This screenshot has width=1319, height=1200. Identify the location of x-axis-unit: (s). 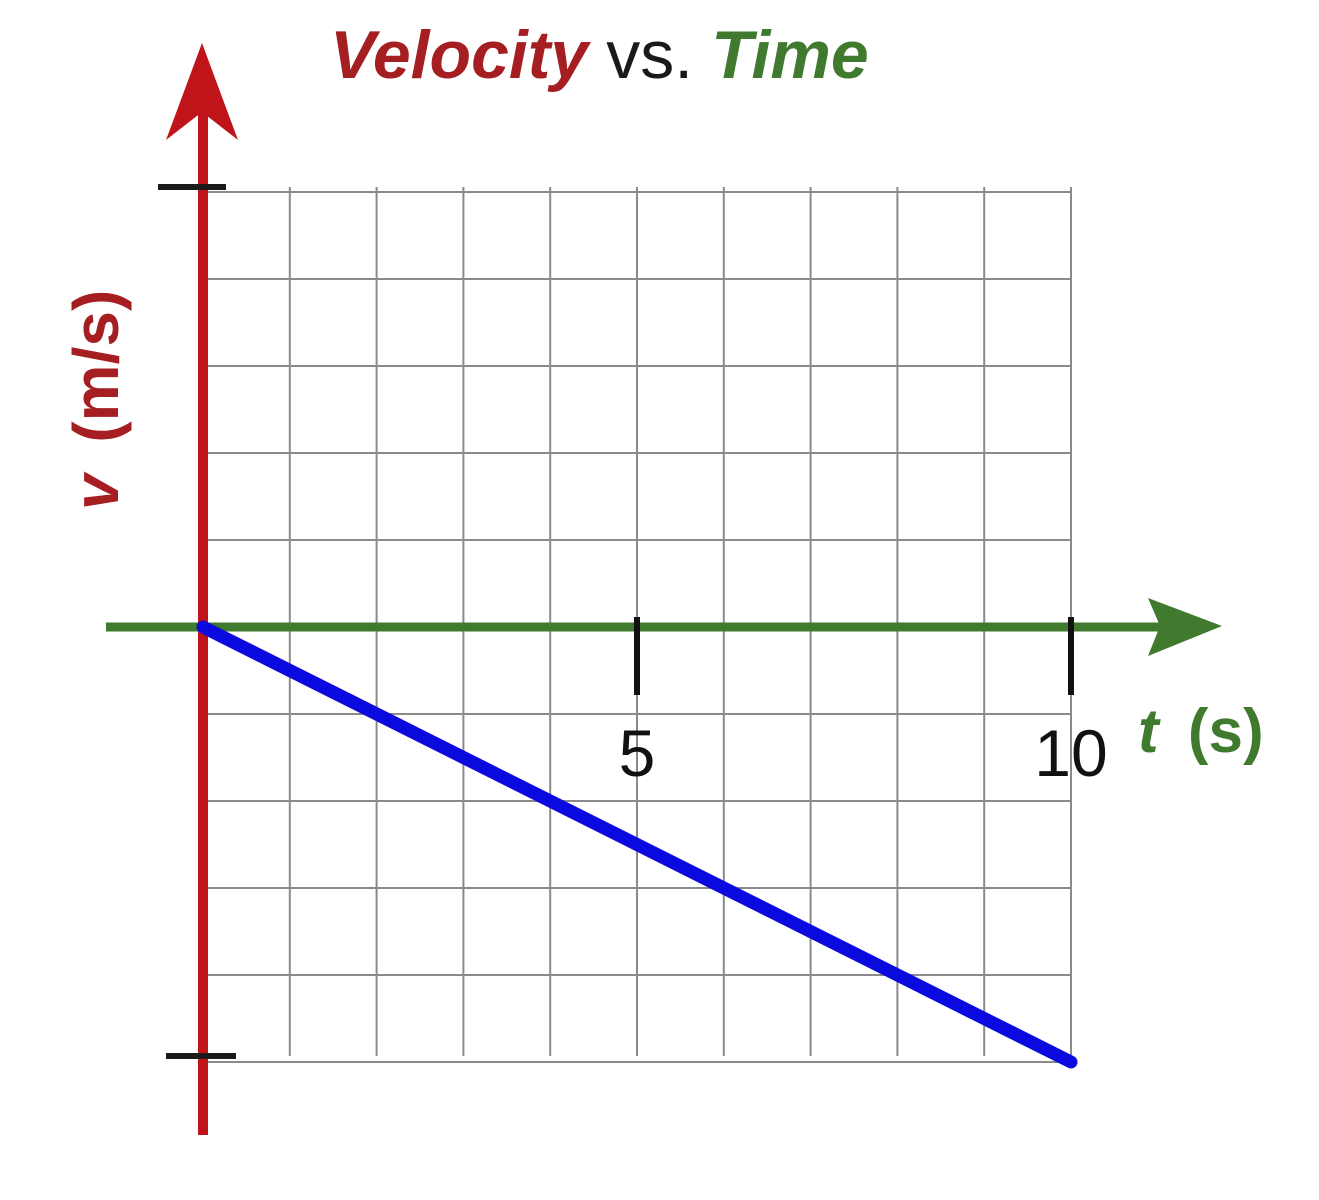
(1226, 731).